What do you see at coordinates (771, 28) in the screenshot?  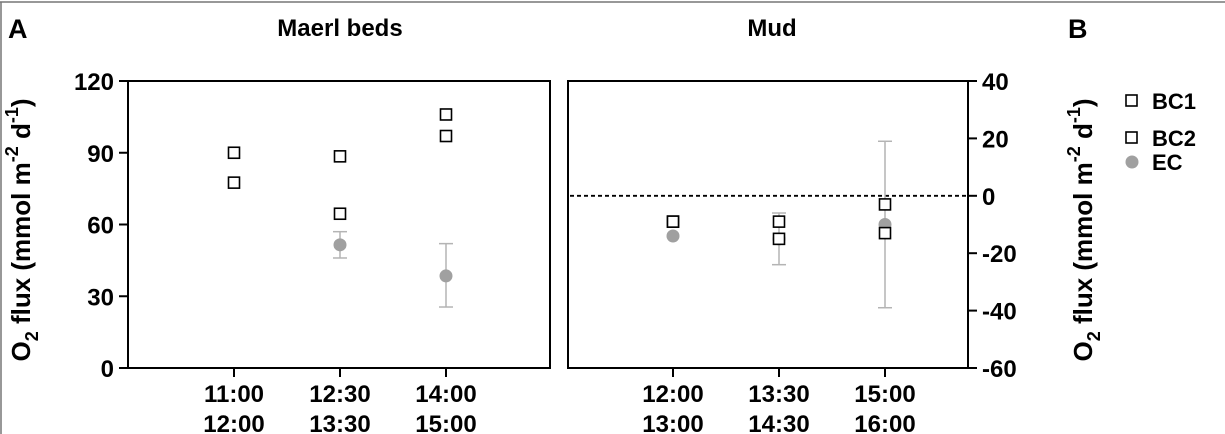 I see `panel-b-title: Mud` at bounding box center [771, 28].